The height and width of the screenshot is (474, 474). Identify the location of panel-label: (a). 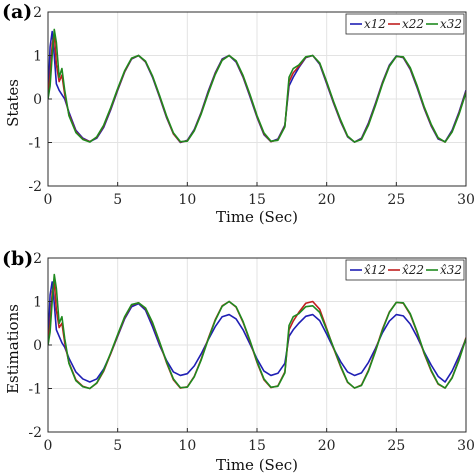
(17, 12).